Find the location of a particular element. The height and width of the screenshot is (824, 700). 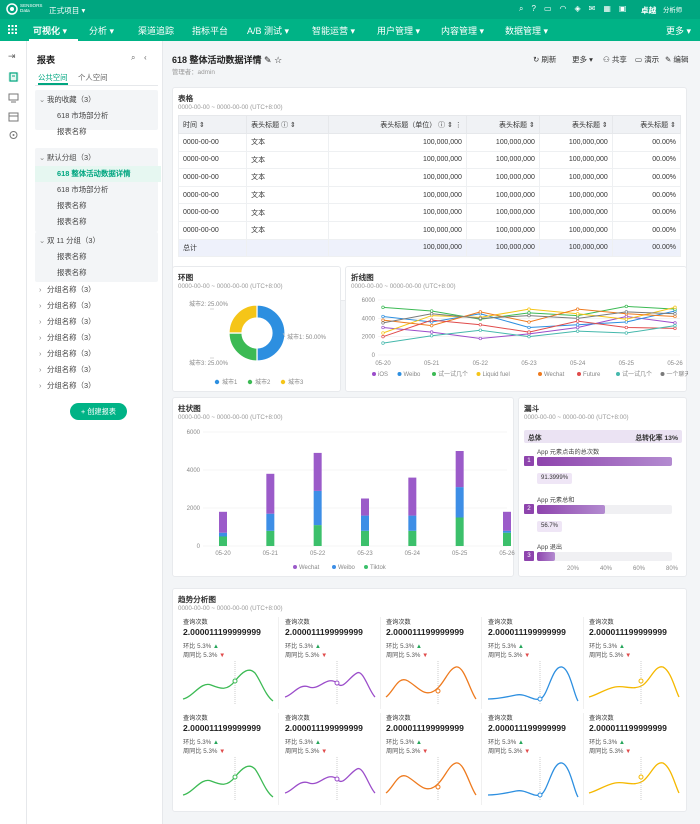

funnel-step-number: 3 is located at coordinates (529, 556).